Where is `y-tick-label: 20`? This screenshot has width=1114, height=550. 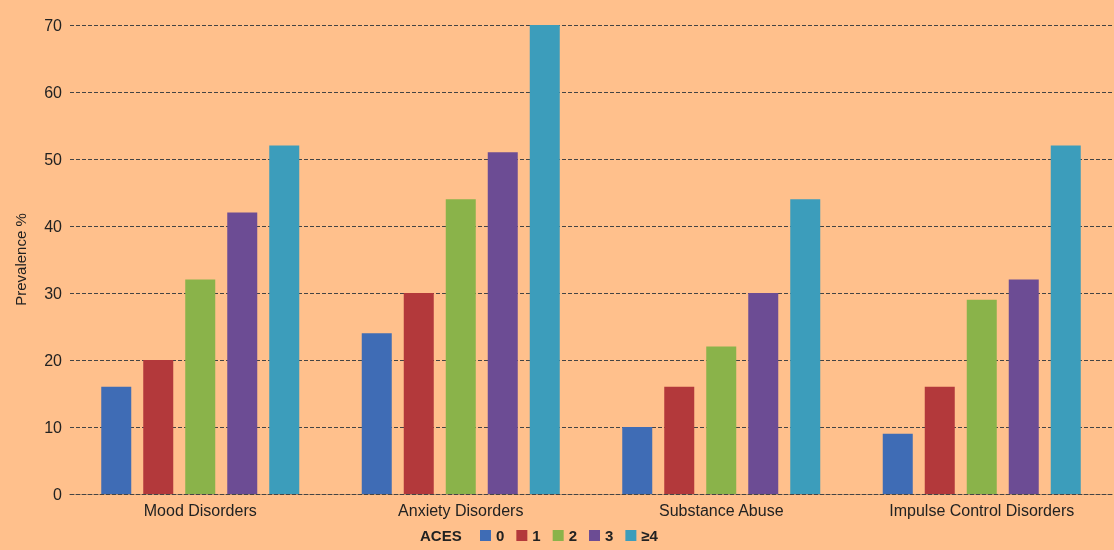
y-tick-label: 20 is located at coordinates (53, 360).